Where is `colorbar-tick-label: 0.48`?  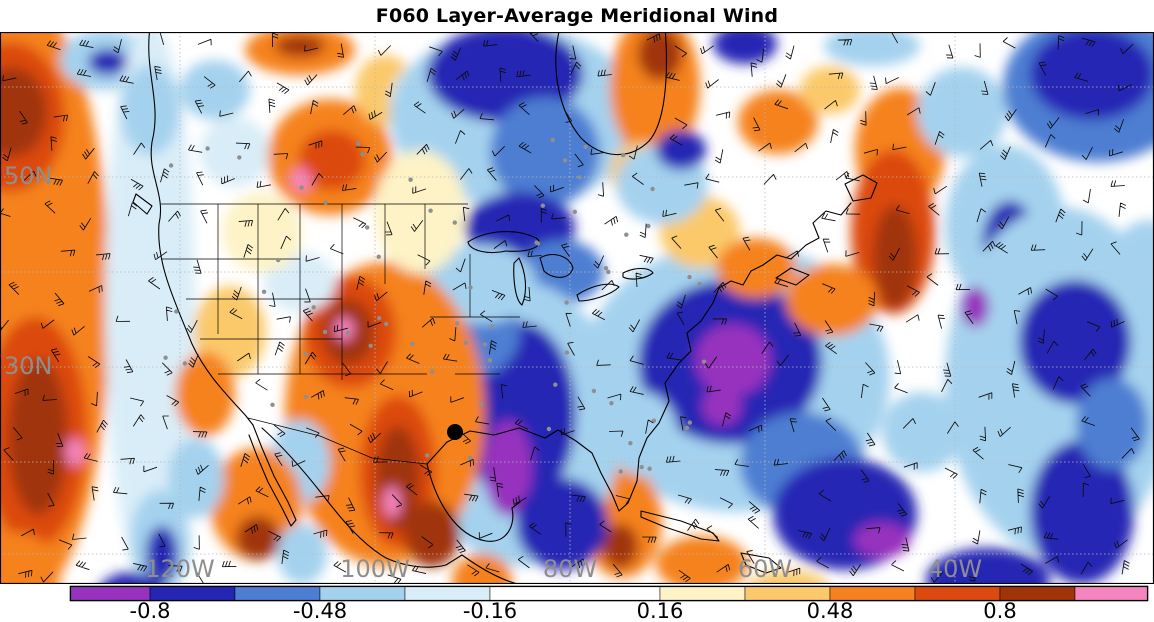
colorbar-tick-label: 0.48 is located at coordinates (830, 610).